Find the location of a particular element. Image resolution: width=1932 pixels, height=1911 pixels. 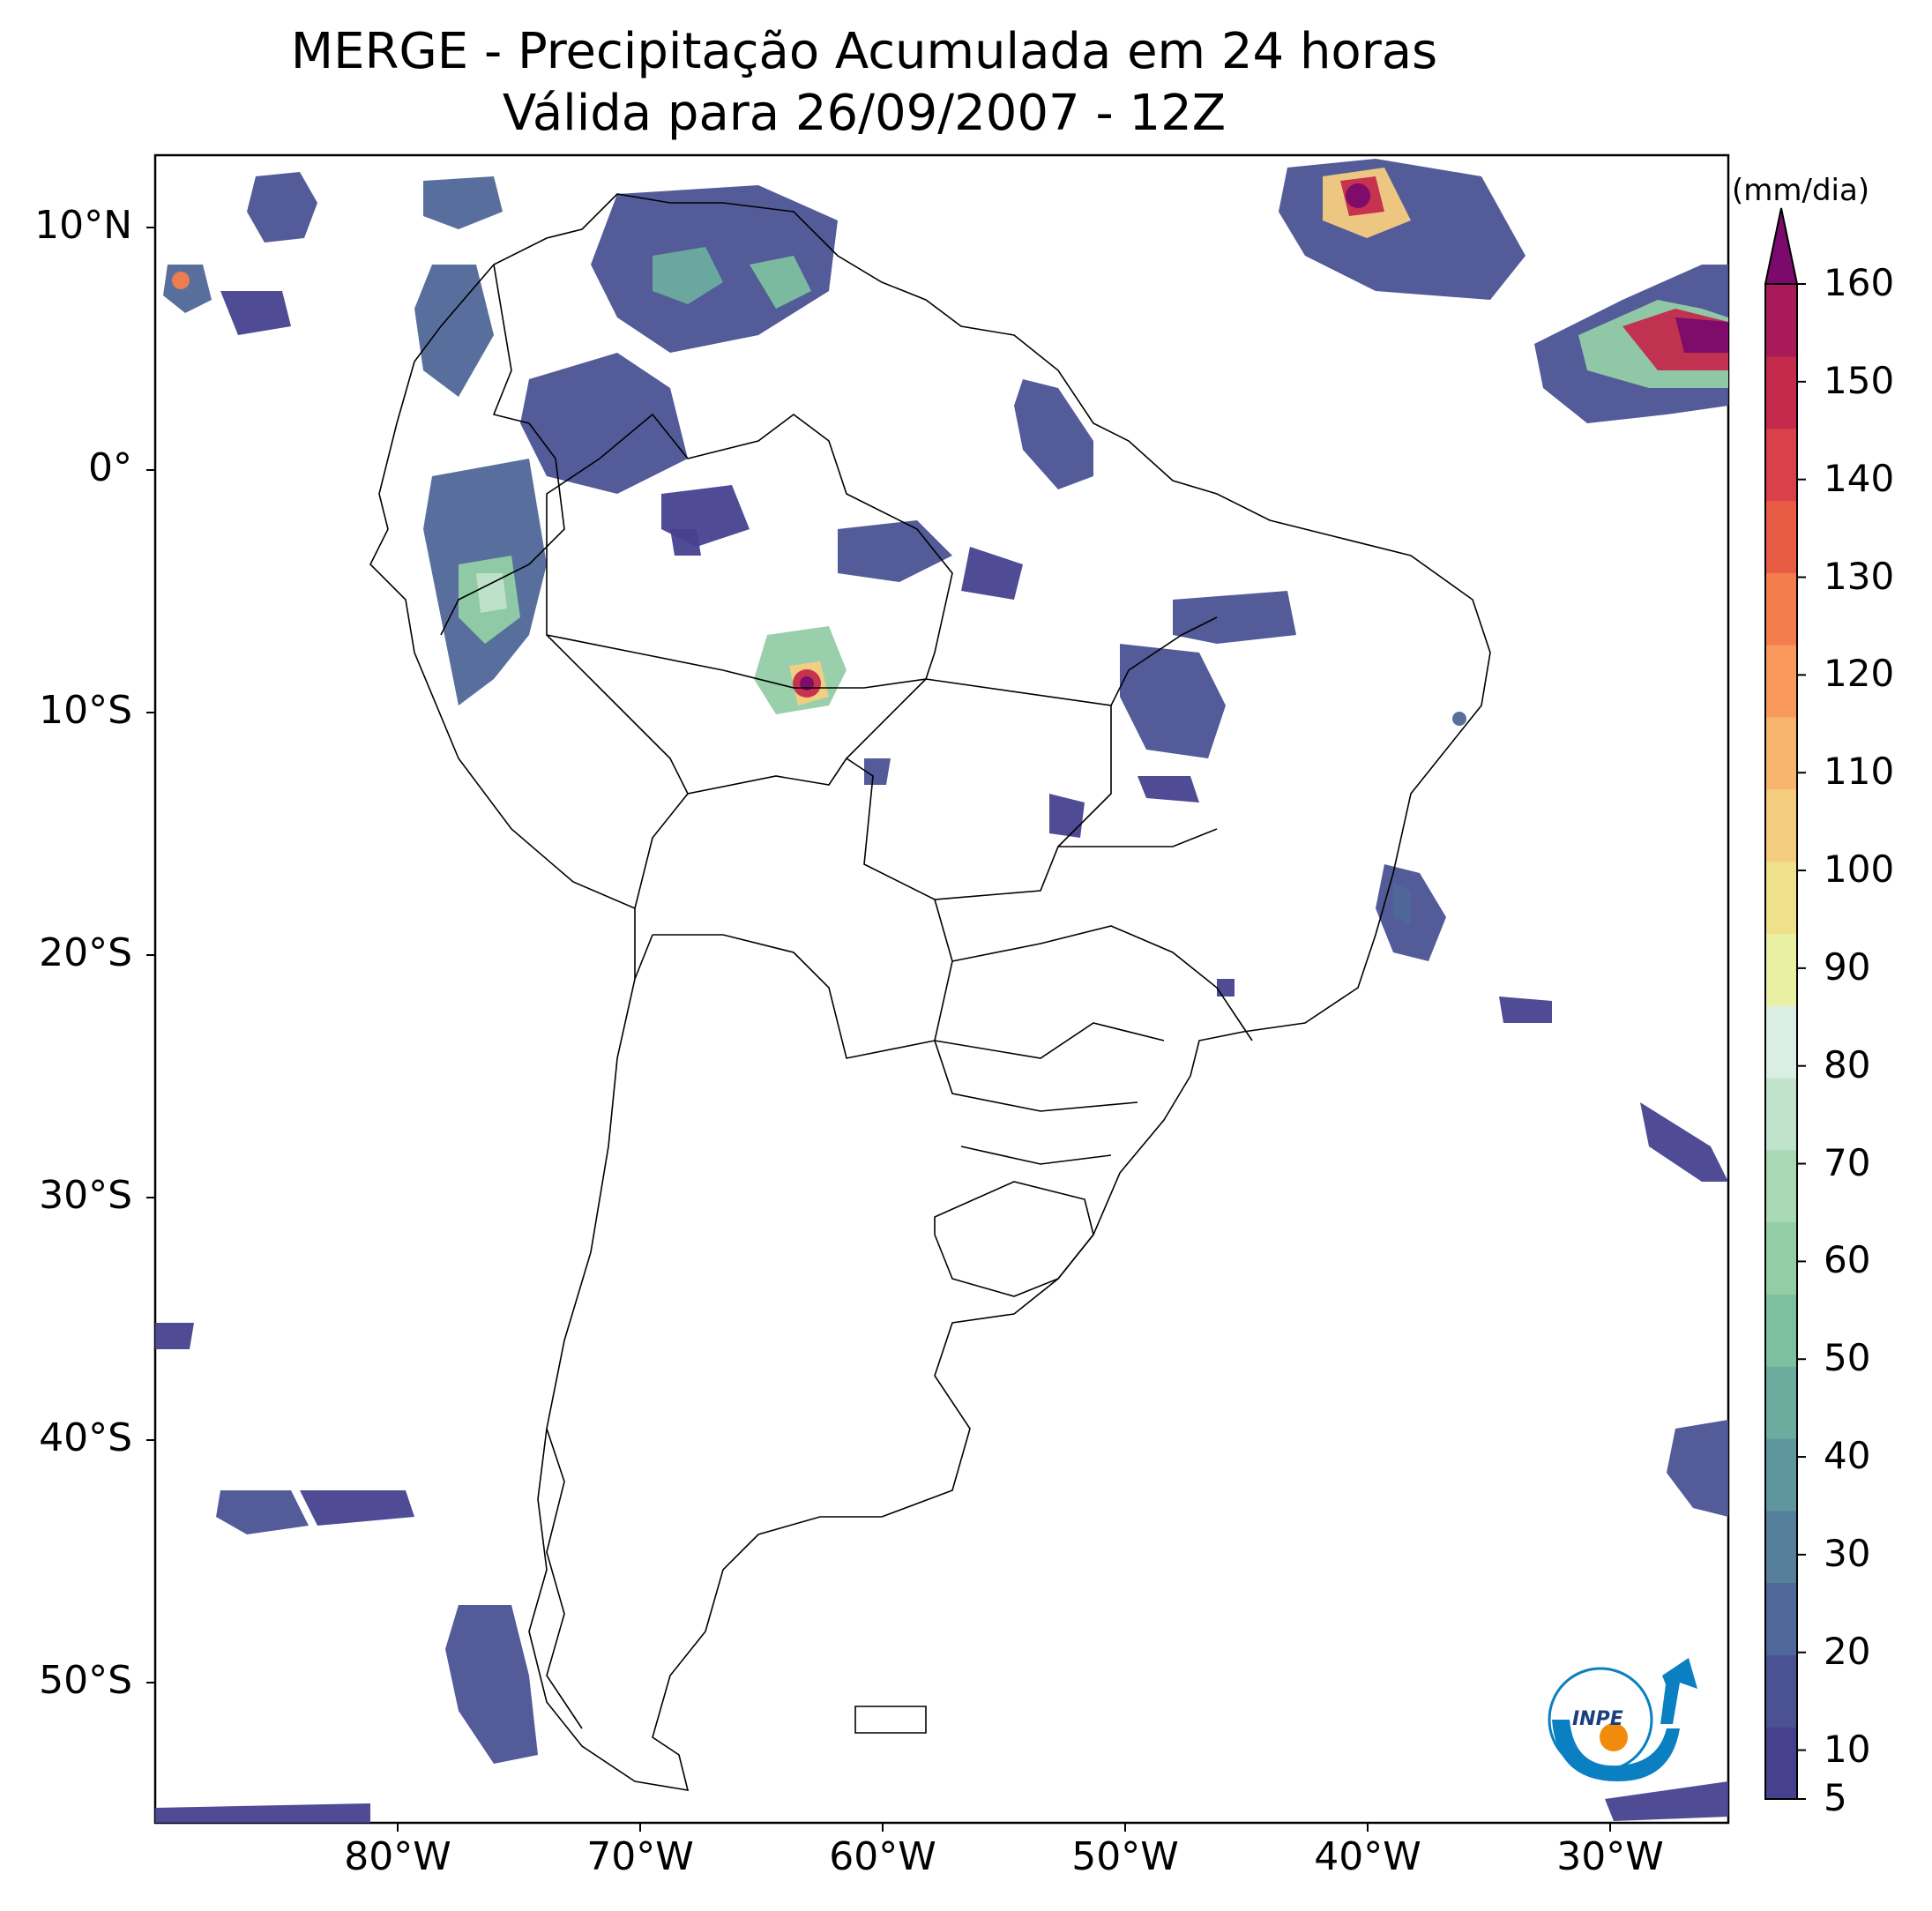

colorbar-tick-label: 5 is located at coordinates (1835, 1798).